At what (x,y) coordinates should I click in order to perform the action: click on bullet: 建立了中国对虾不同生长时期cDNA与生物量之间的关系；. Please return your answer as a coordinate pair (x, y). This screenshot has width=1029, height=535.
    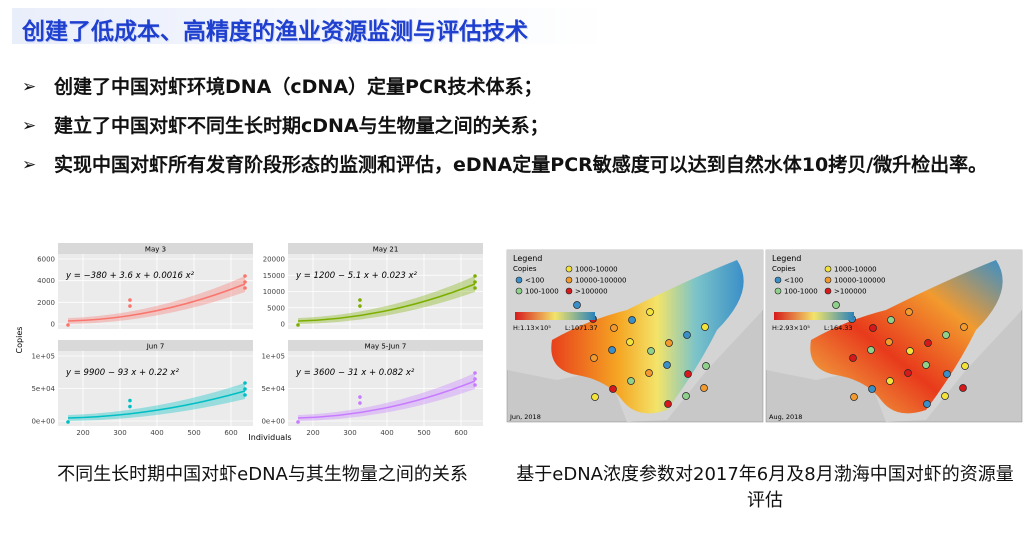
    Looking at the image, I should click on (517, 126).